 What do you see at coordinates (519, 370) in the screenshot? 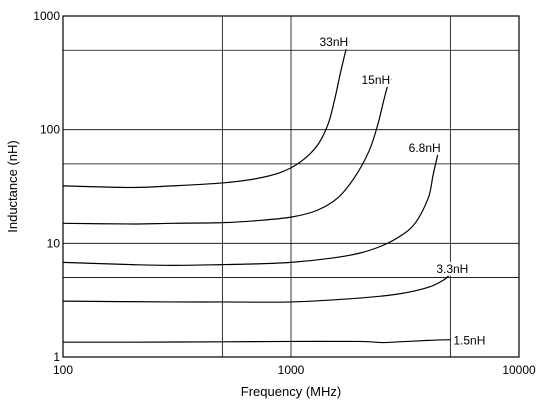
I see `x-tick-label: 10000` at bounding box center [519, 370].